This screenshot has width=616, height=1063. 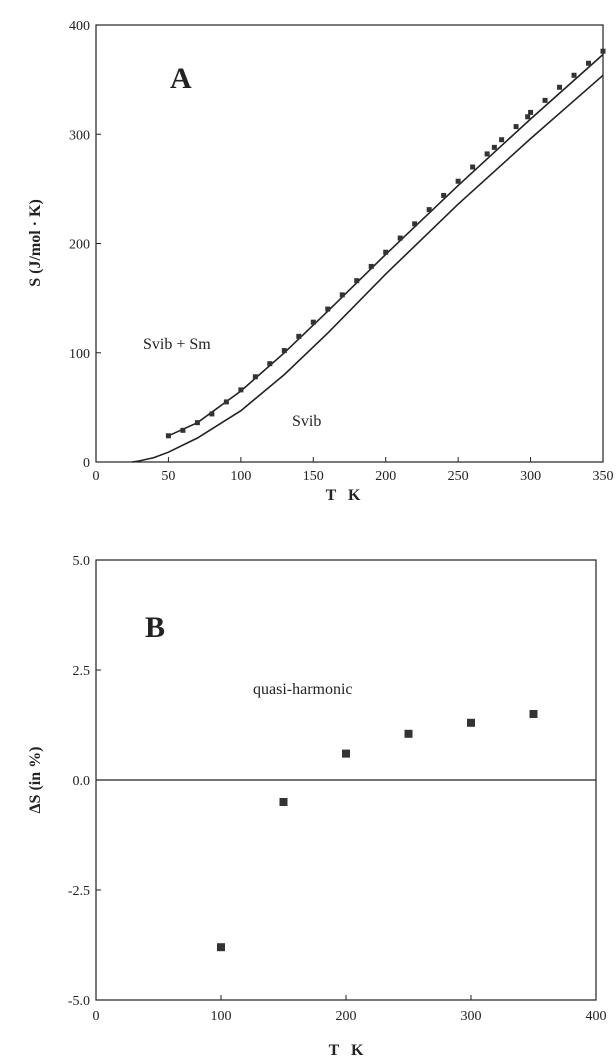 I want to click on panel-b-y-tick-label: 2.5, so click(x=82, y=671).